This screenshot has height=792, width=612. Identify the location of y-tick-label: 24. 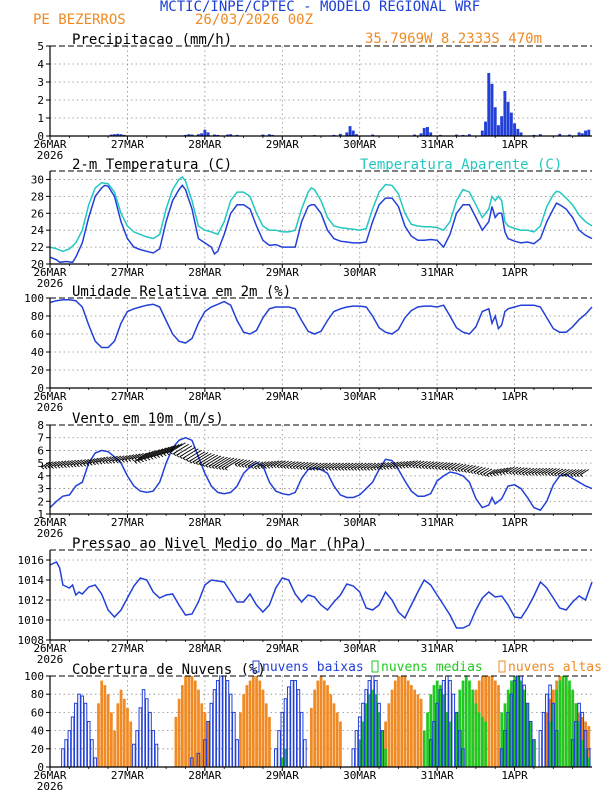
(38, 230).